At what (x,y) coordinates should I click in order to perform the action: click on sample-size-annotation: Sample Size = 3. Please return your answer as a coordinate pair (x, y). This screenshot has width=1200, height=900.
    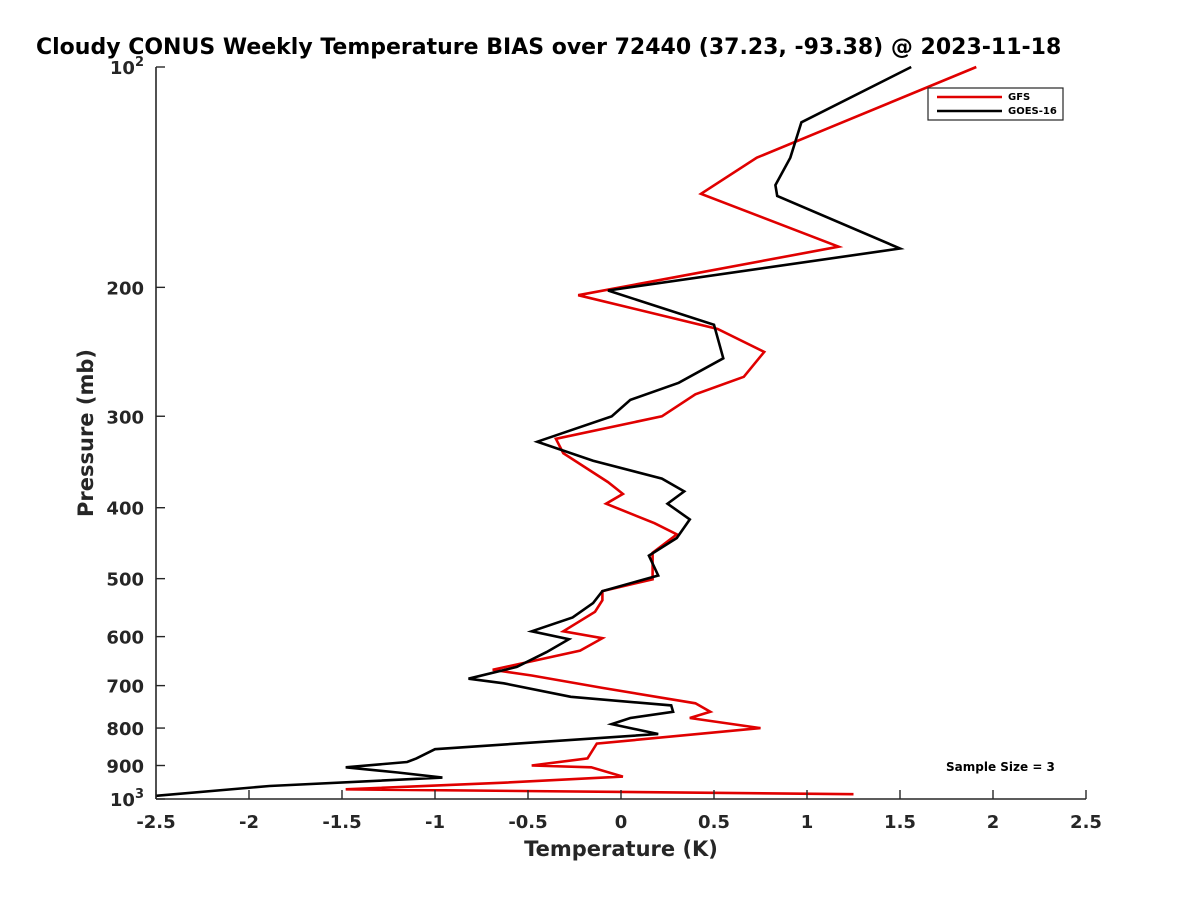
    Looking at the image, I should click on (1000, 767).